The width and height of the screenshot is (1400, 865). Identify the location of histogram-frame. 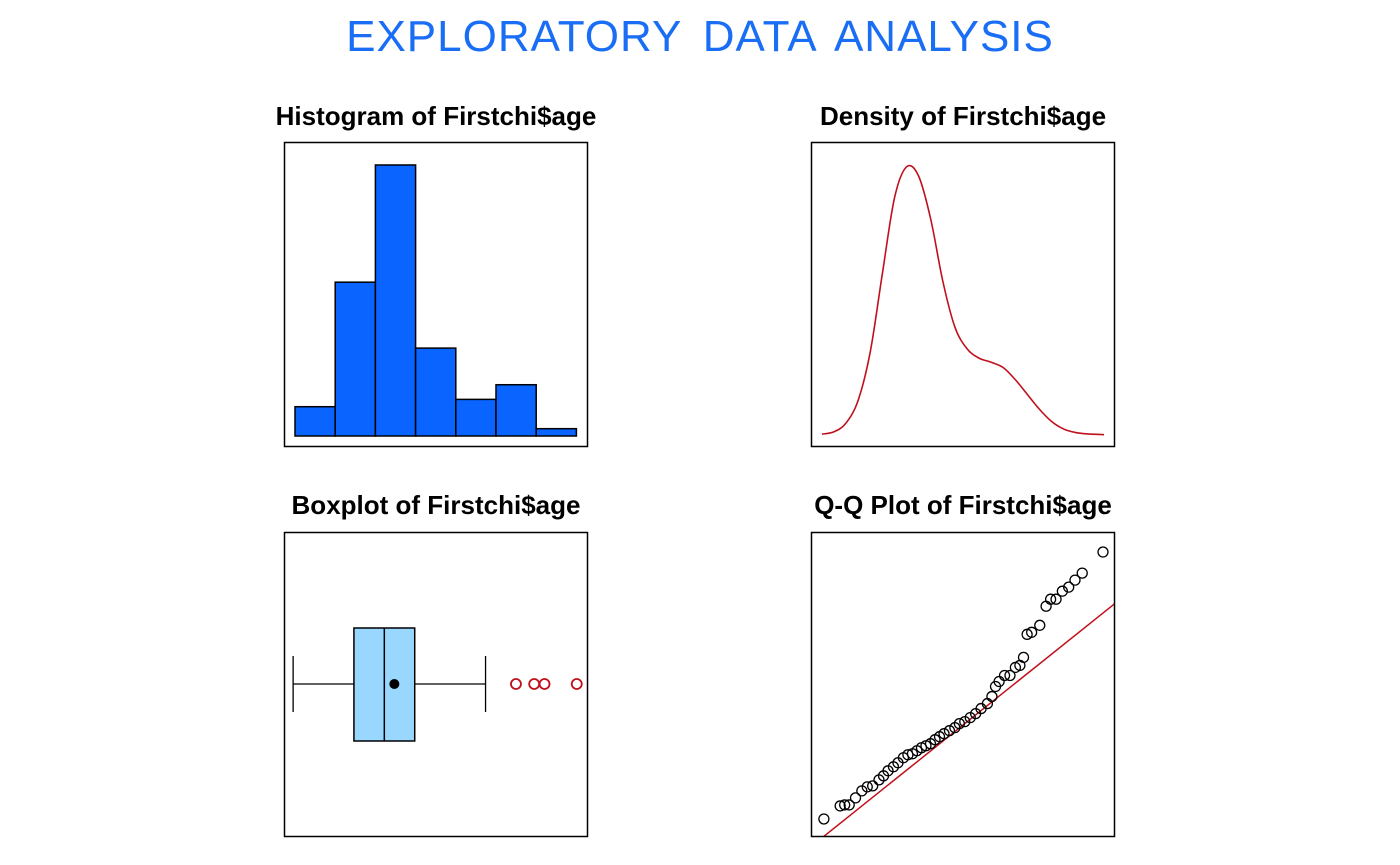
(436, 294).